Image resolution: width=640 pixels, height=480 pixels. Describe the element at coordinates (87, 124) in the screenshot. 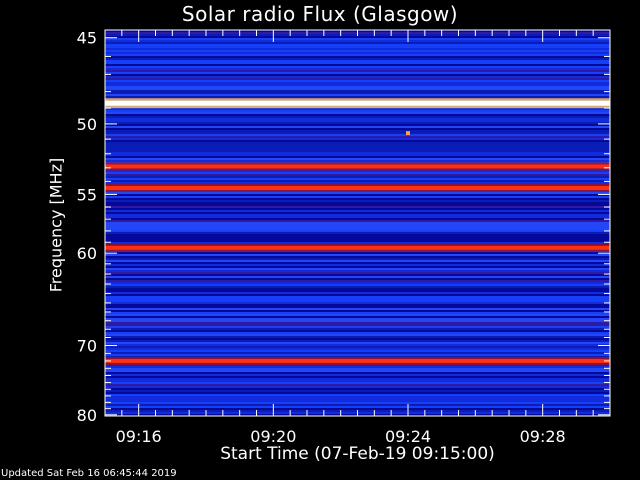

I see `y-tick-label: 50` at that location.